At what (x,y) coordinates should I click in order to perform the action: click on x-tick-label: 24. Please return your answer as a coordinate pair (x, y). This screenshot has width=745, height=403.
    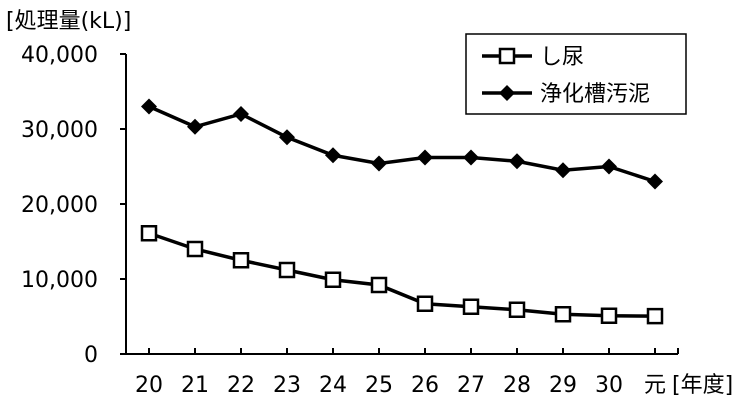
    Looking at the image, I should click on (333, 385).